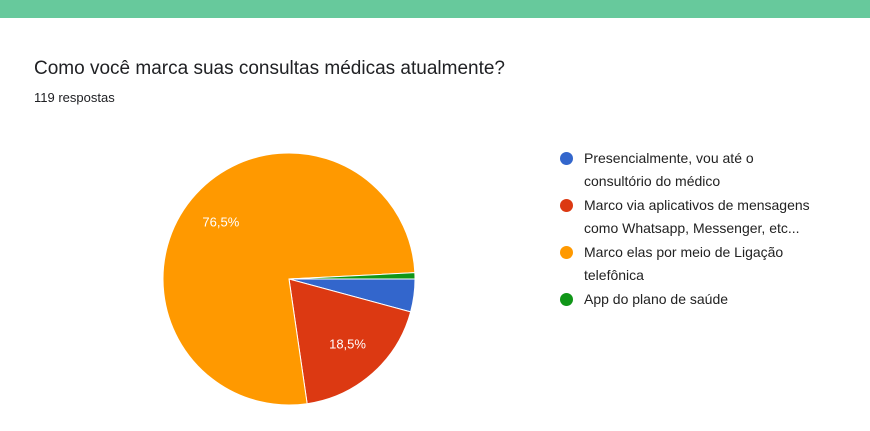 The image size is (870, 431). What do you see at coordinates (74, 97) in the screenshot?
I see `chart-subtitle: 119 respostas` at bounding box center [74, 97].